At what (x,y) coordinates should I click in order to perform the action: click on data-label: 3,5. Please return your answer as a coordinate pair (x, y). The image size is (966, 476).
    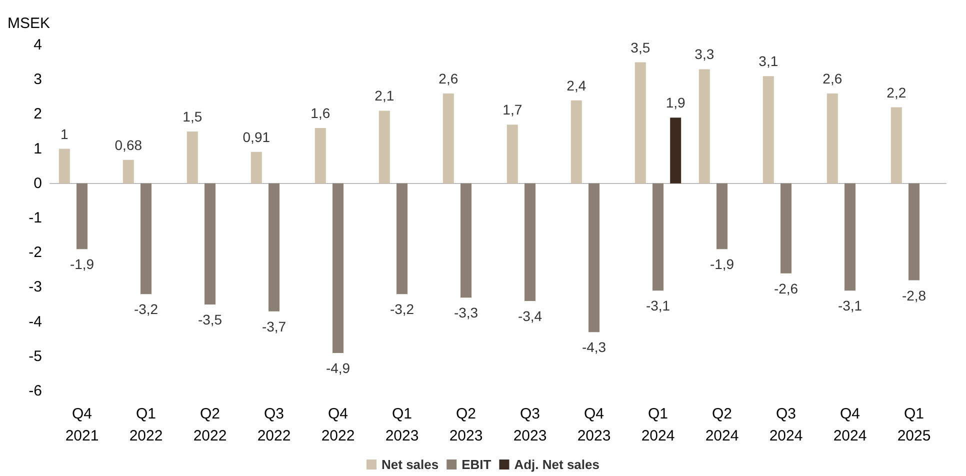
    Looking at the image, I should click on (640, 47).